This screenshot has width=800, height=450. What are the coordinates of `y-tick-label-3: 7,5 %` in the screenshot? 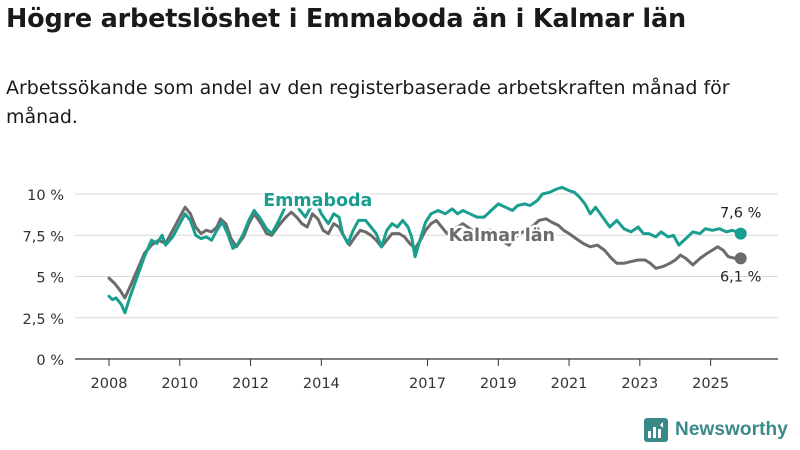 It's located at (43, 237).